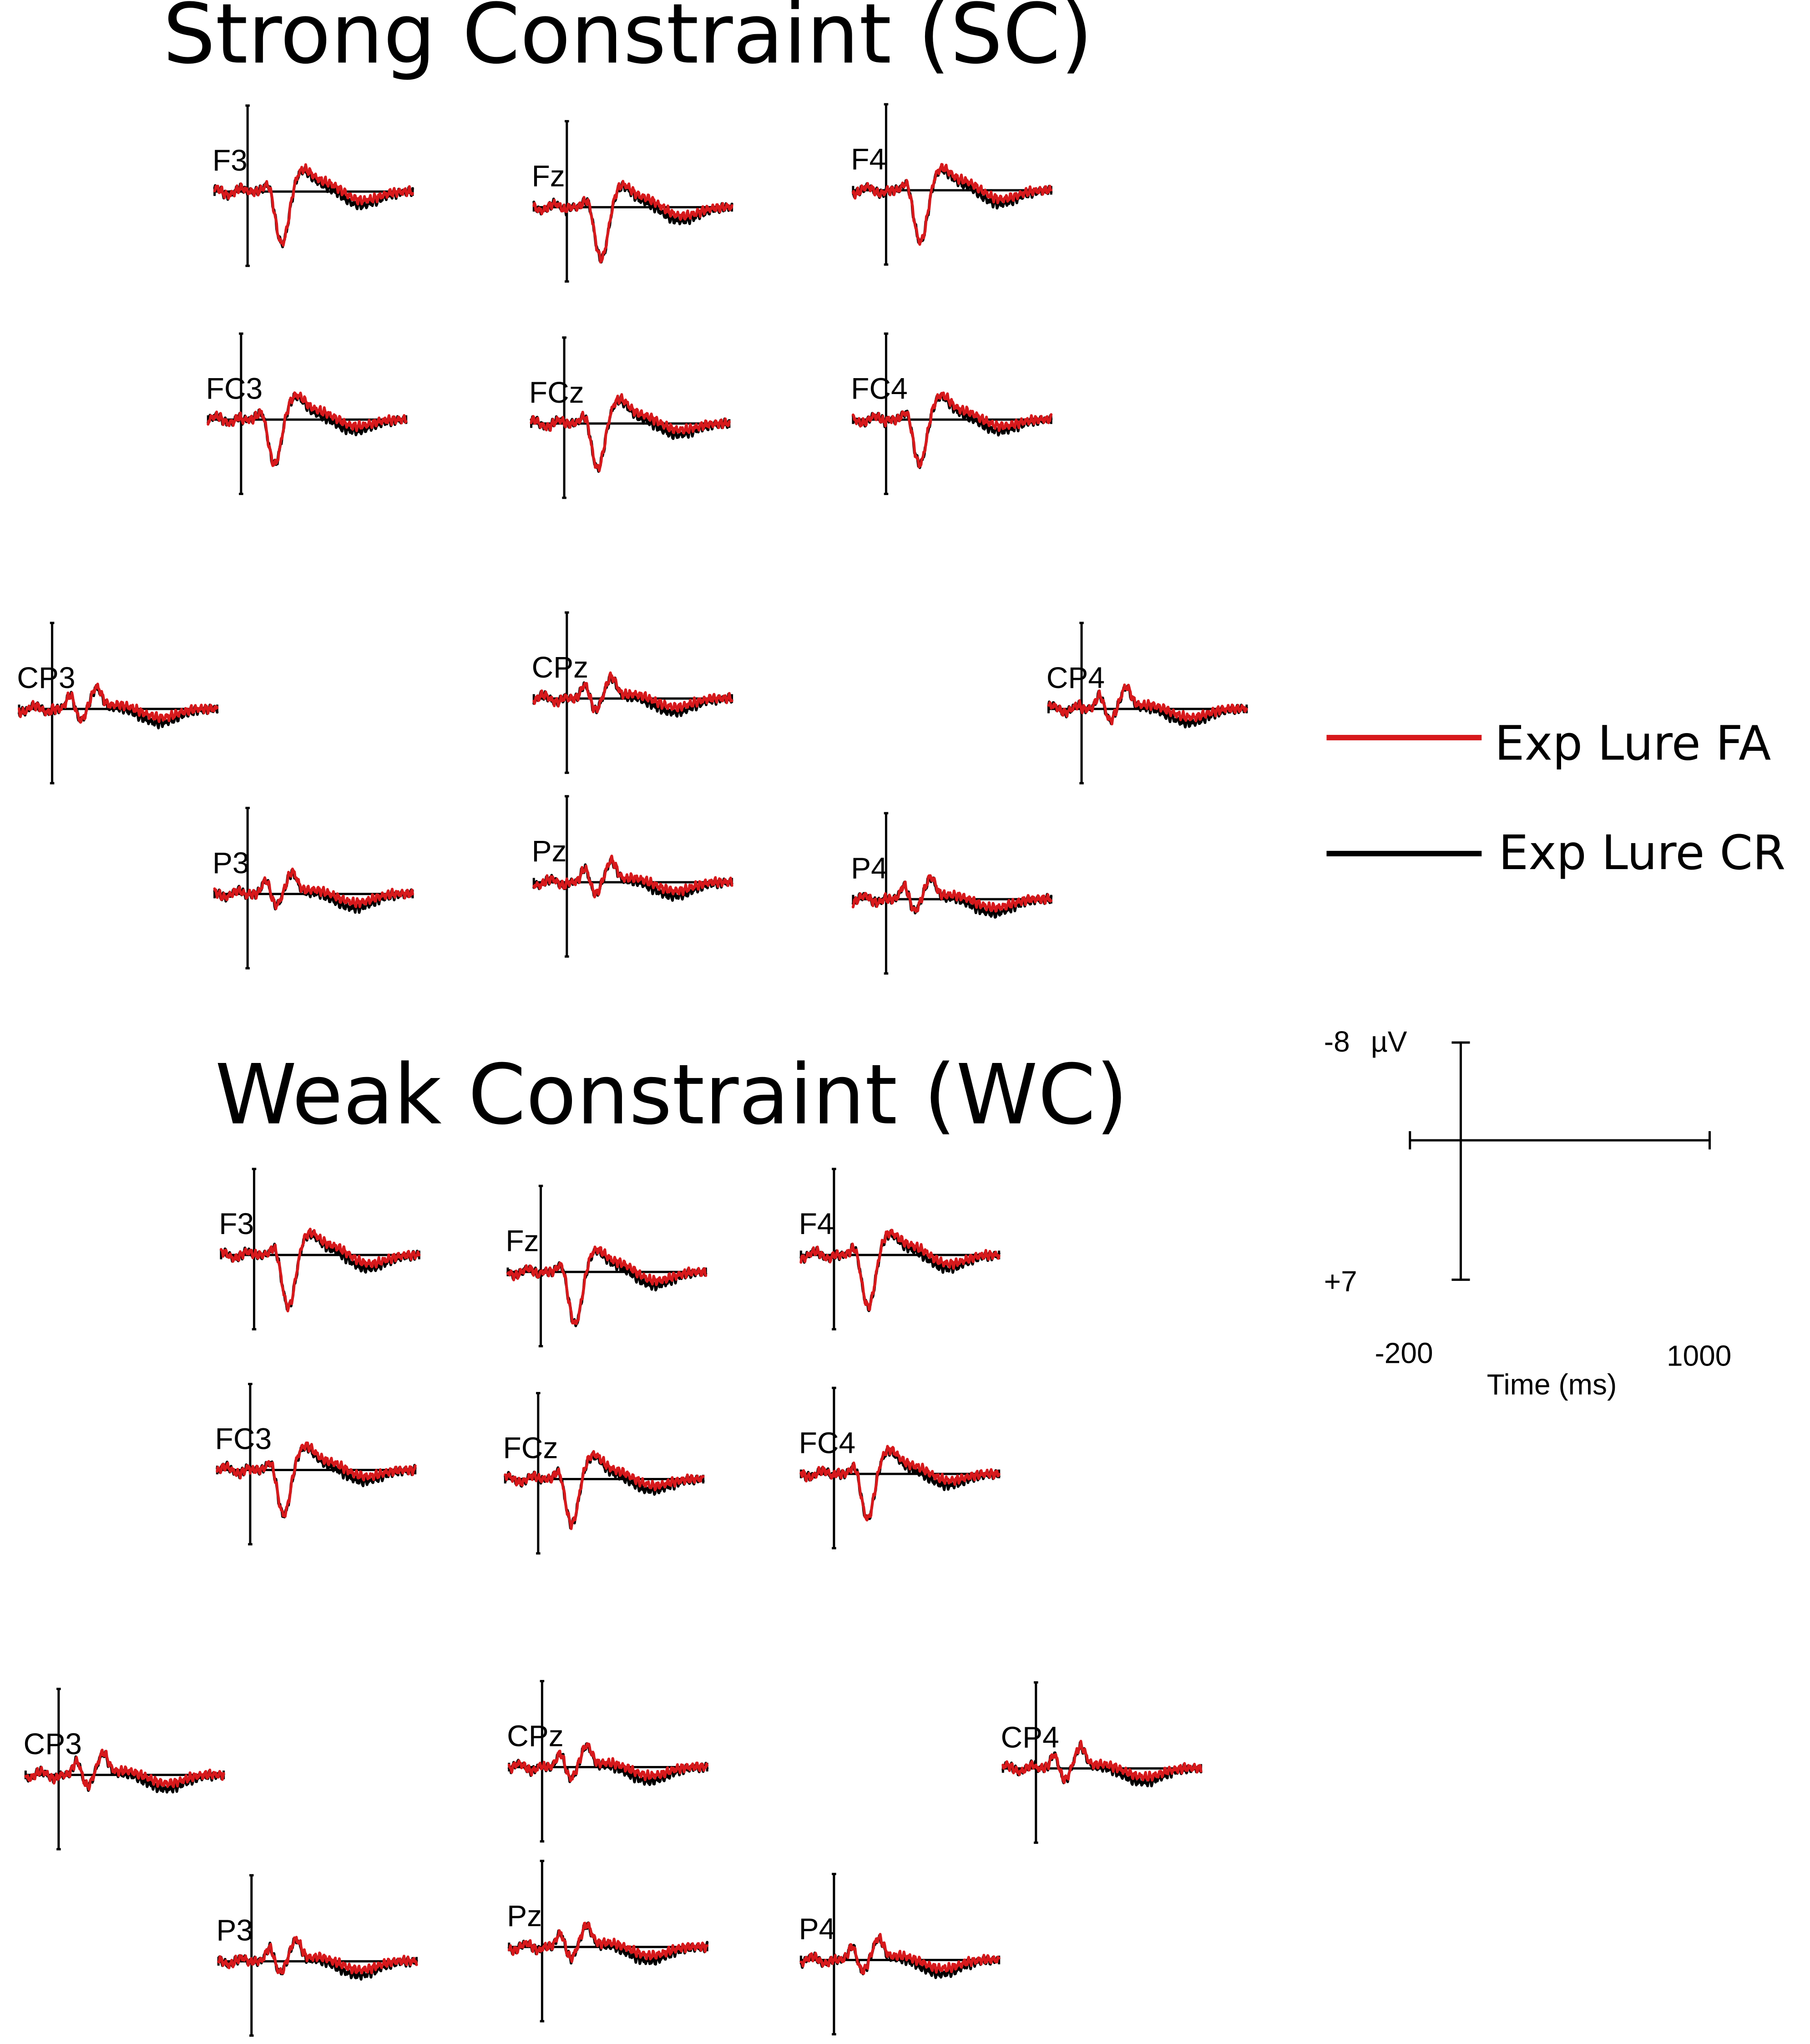 The image size is (1810, 2044). I want to click on legend-label-exp-lure-cr: Exp Lure CR, so click(1642, 852).